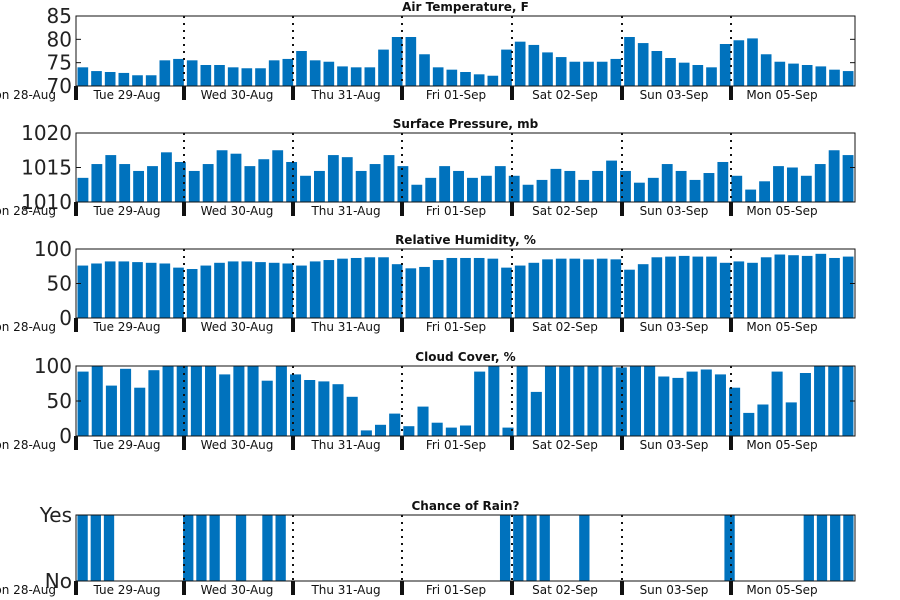 The image size is (900, 600). I want to click on axes-box, so click(465, 51).